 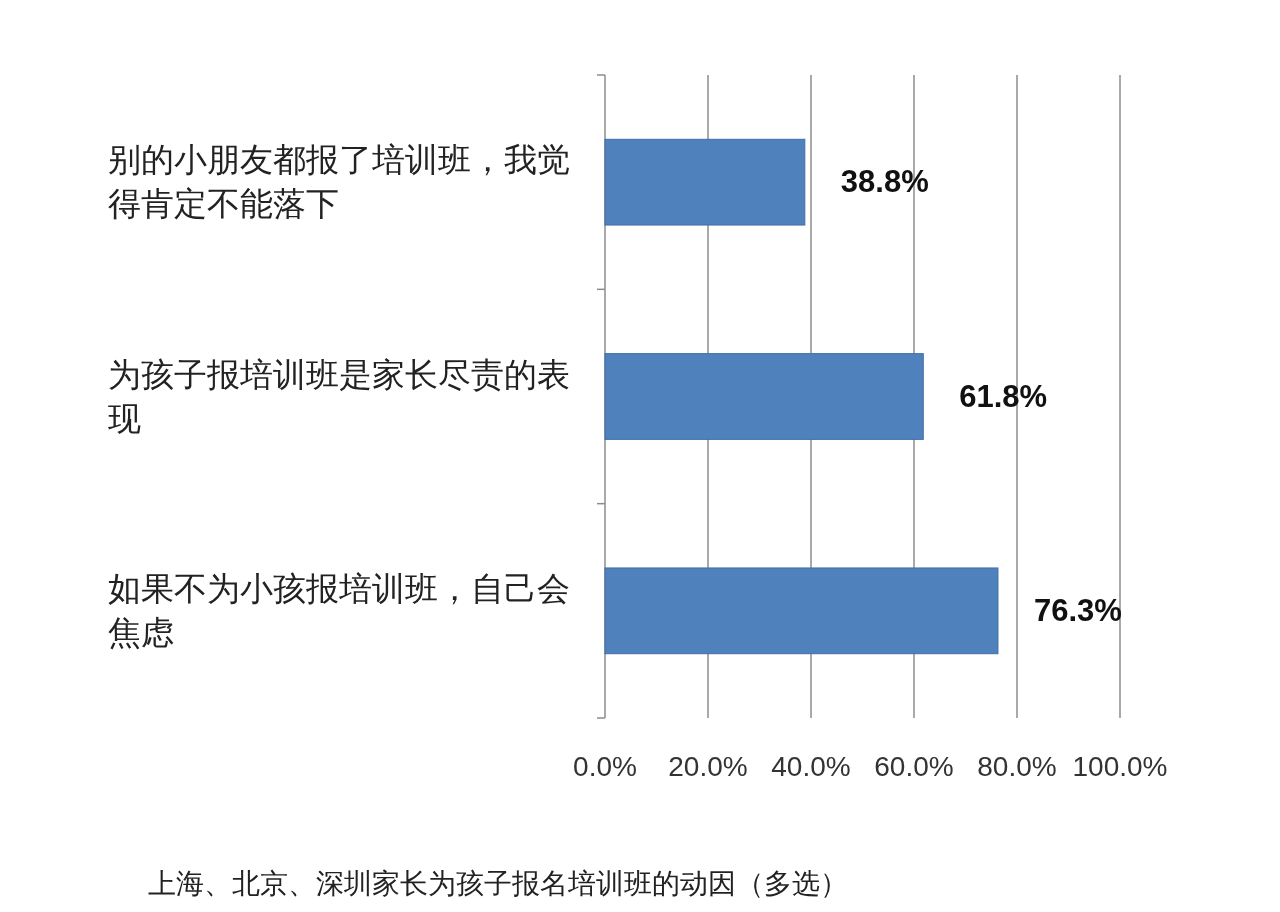 What do you see at coordinates (605, 766) in the screenshot?
I see `x-tick-label: 0.0%` at bounding box center [605, 766].